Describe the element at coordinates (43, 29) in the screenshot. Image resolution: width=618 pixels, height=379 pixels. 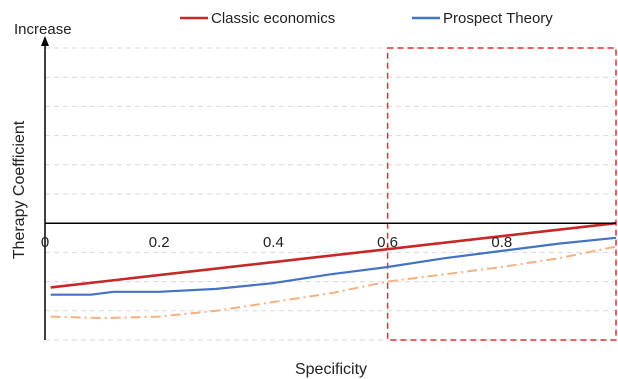
I see `y-axis-top-label: Increase` at that location.